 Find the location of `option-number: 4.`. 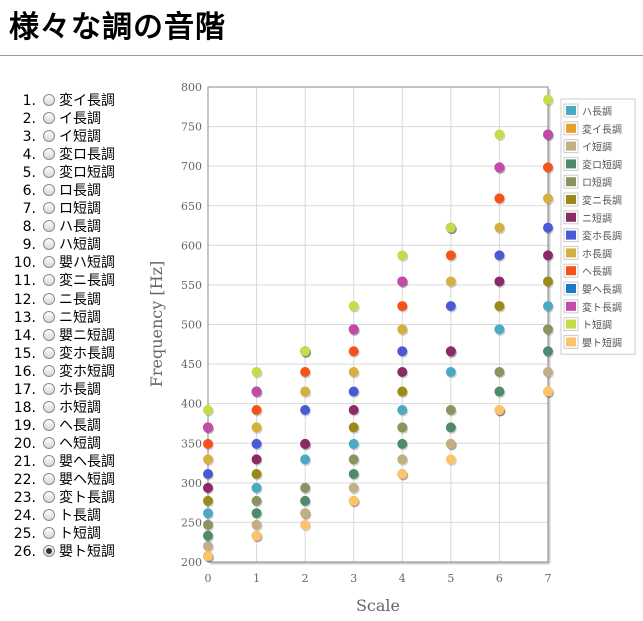

option-number: 4. is located at coordinates (29, 155).